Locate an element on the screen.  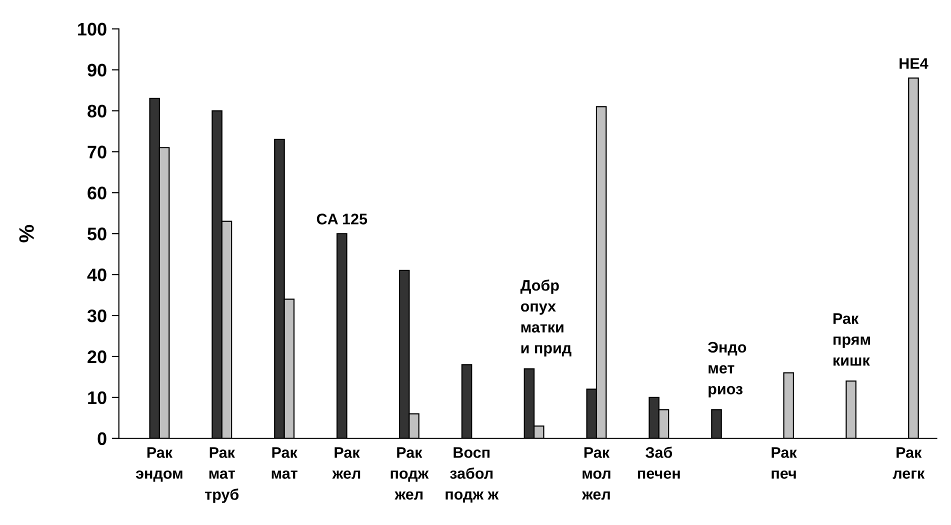
series-label: CA 125 is located at coordinates (342, 219).